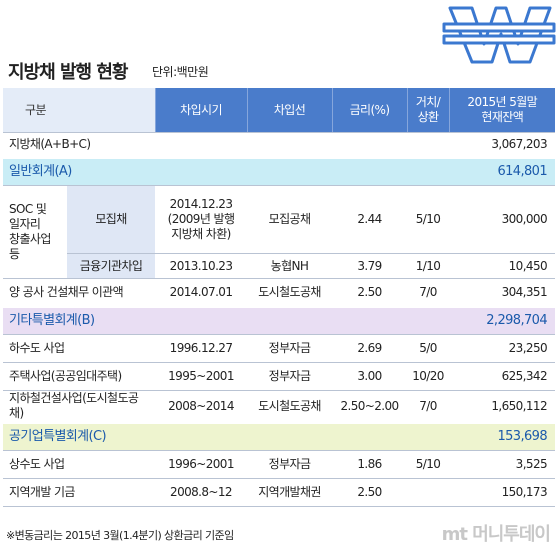  I want to click on header-row: 구분 차입시기 차입선 금리(%) 거치/ 상환 2015년 5월말 현재잔액, so click(279, 110).